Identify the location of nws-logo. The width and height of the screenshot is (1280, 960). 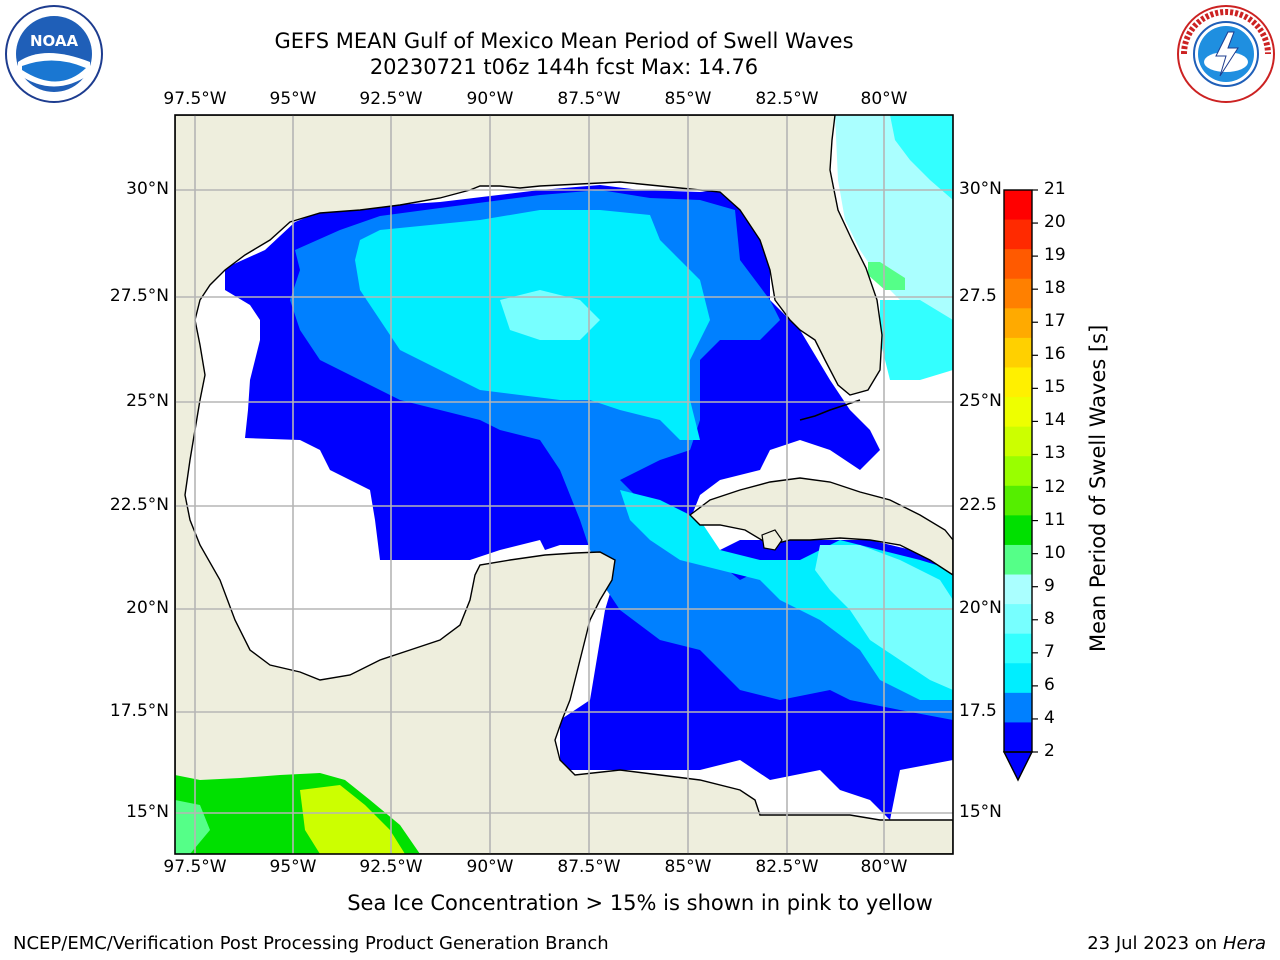
(1226, 56).